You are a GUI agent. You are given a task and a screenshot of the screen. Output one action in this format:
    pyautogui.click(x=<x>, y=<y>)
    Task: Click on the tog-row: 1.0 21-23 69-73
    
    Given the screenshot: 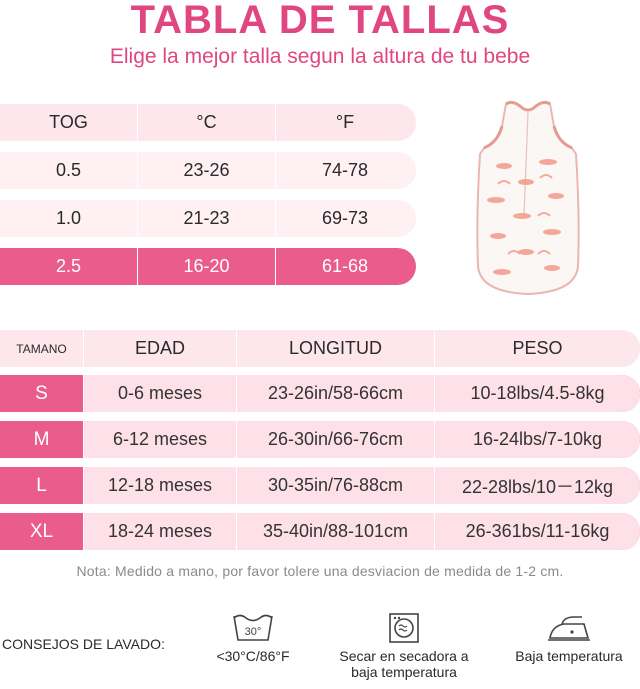 What is the action you would take?
    pyautogui.click(x=208, y=218)
    